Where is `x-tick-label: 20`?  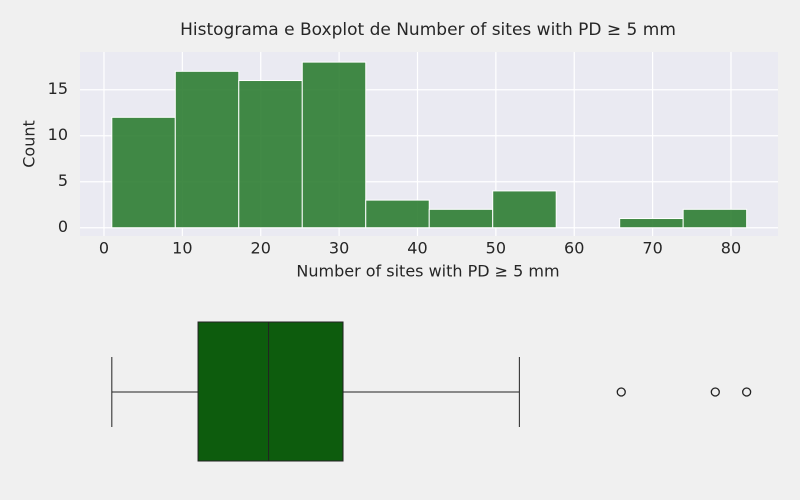 x-tick-label: 20 is located at coordinates (261, 248).